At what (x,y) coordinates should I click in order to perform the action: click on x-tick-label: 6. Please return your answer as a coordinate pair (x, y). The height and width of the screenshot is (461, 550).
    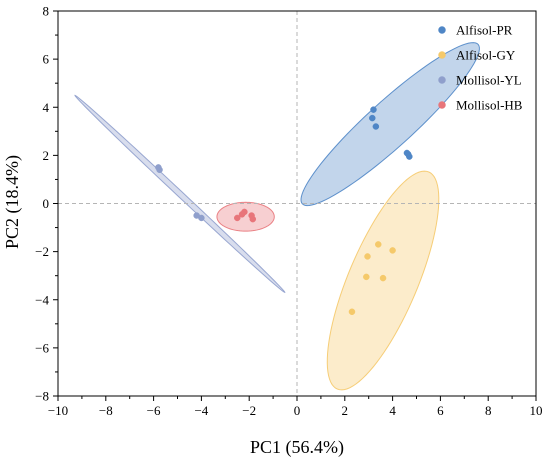
    Looking at the image, I should click on (440, 410).